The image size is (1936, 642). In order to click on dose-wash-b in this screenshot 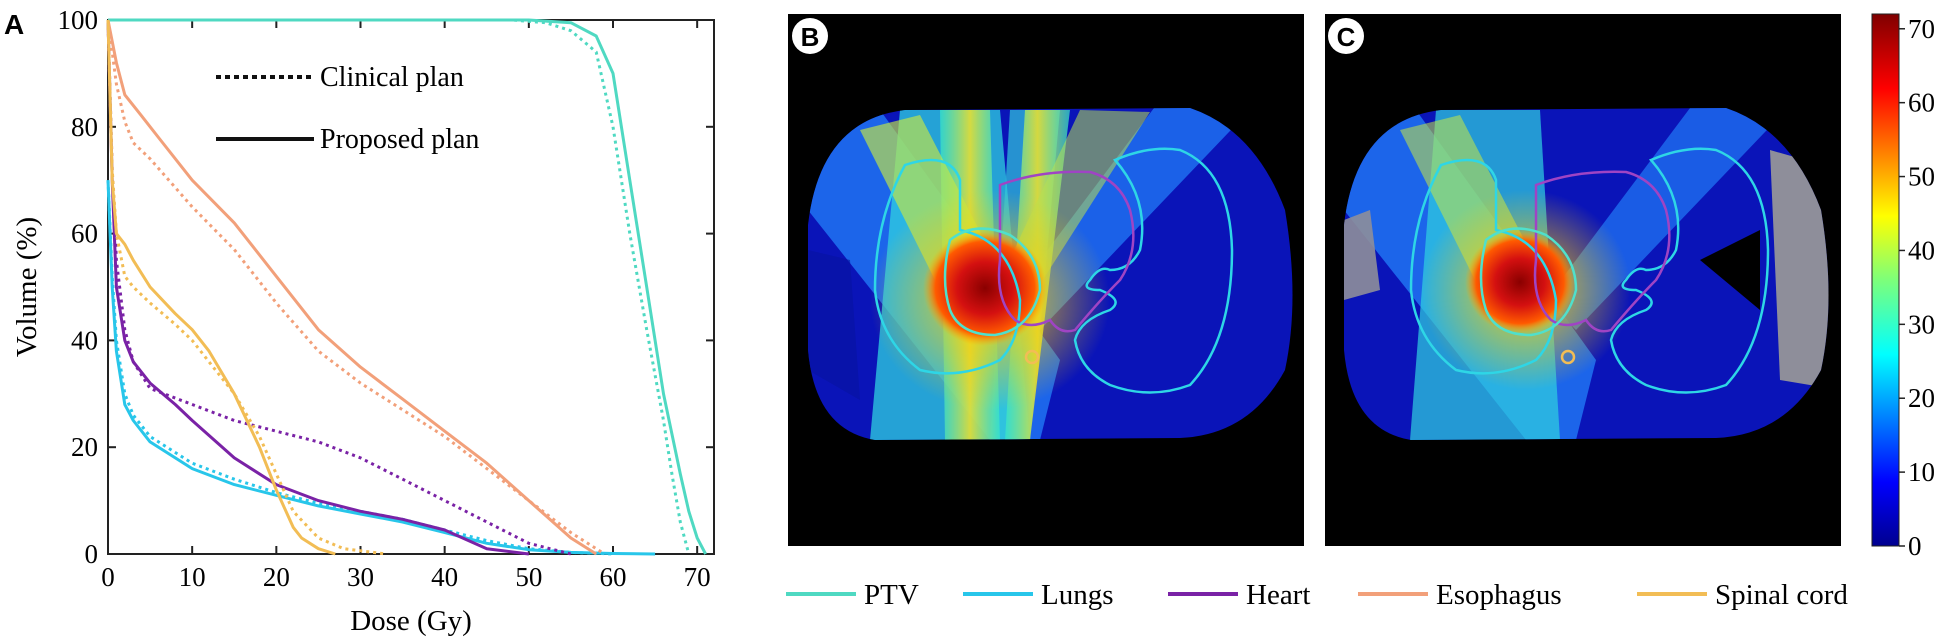, I will do `click(1050, 274)`.